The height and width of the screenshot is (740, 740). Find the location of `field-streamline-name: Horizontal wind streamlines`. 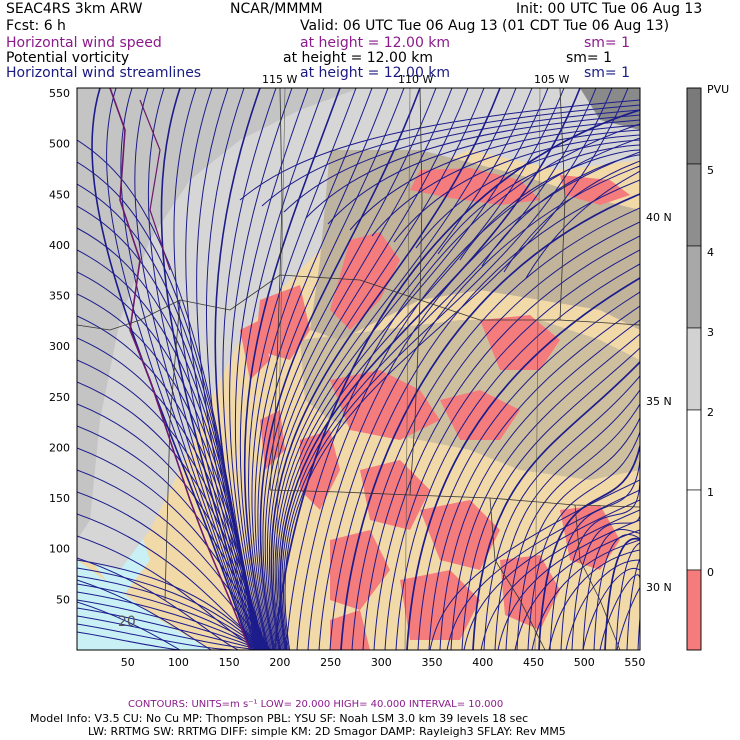

field-streamline-name: Horizontal wind streamlines is located at coordinates (104, 73).